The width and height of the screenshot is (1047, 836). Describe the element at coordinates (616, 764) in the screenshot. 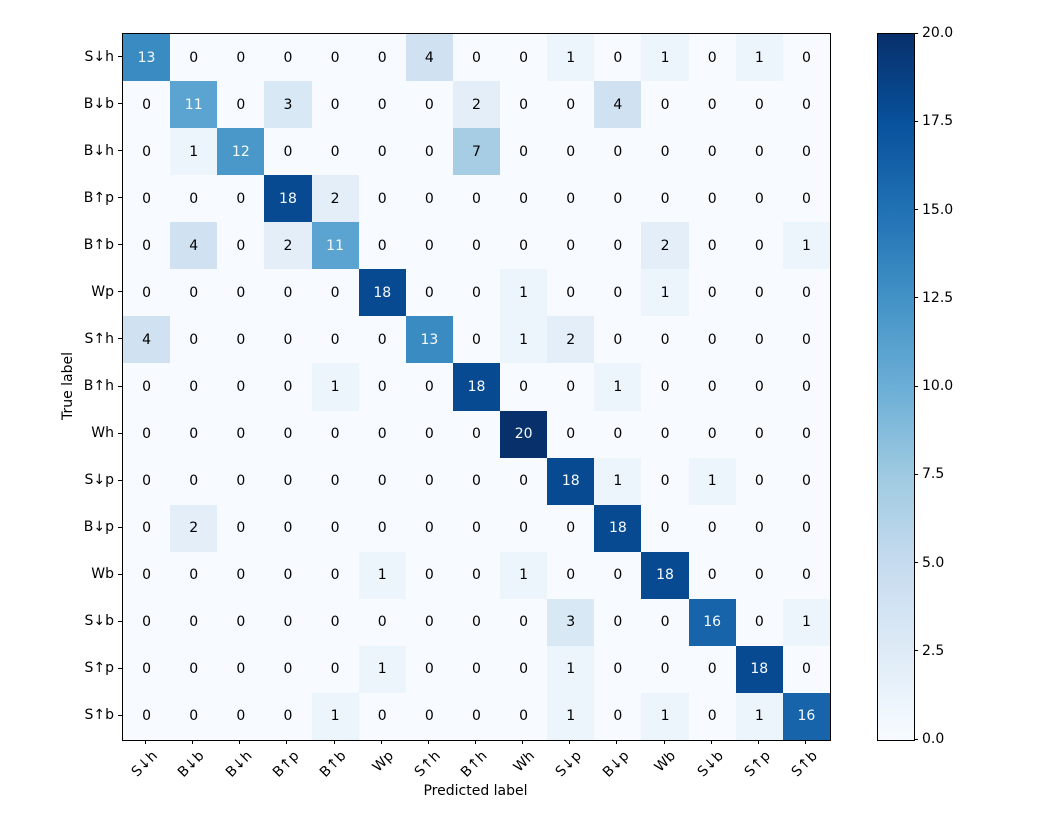

I see `x-tick-label: B↓p` at that location.